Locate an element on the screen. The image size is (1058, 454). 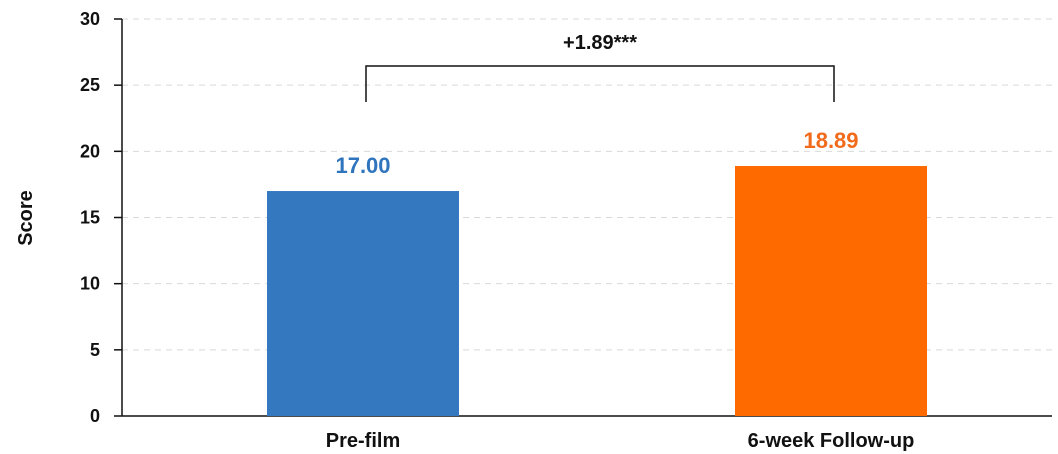
y-tick-label: 30 is located at coordinates (90, 19).